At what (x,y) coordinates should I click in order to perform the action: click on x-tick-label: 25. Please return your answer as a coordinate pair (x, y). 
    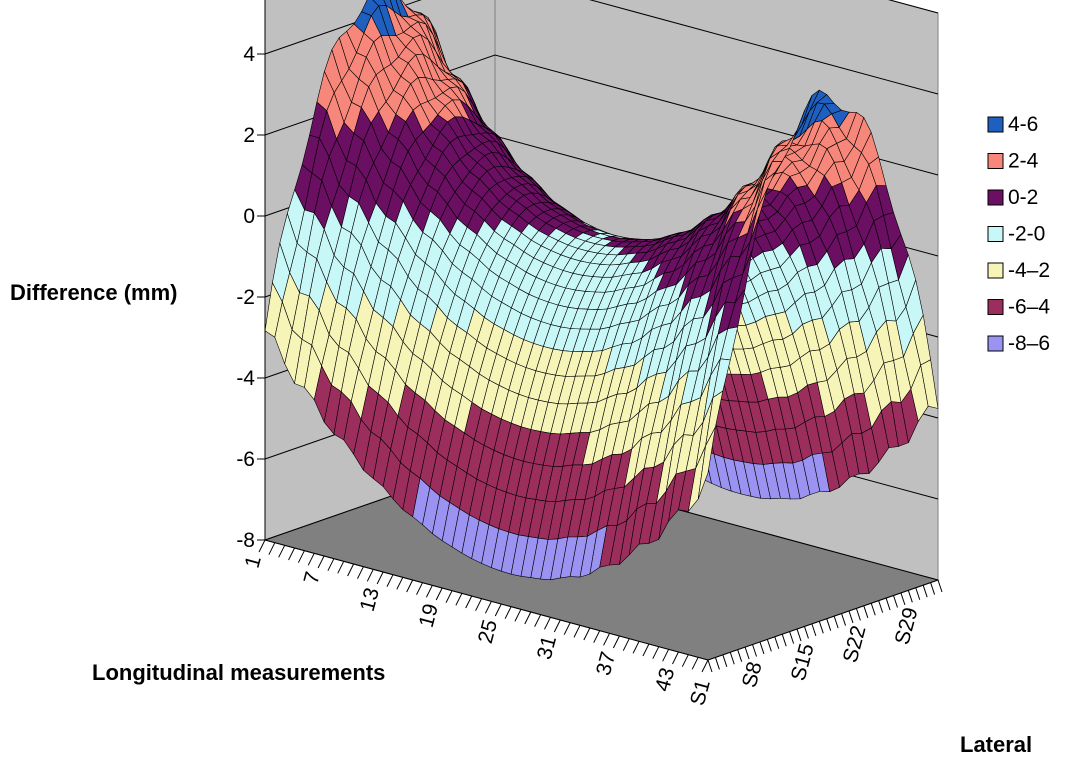
    Looking at the image, I should click on (488, 631).